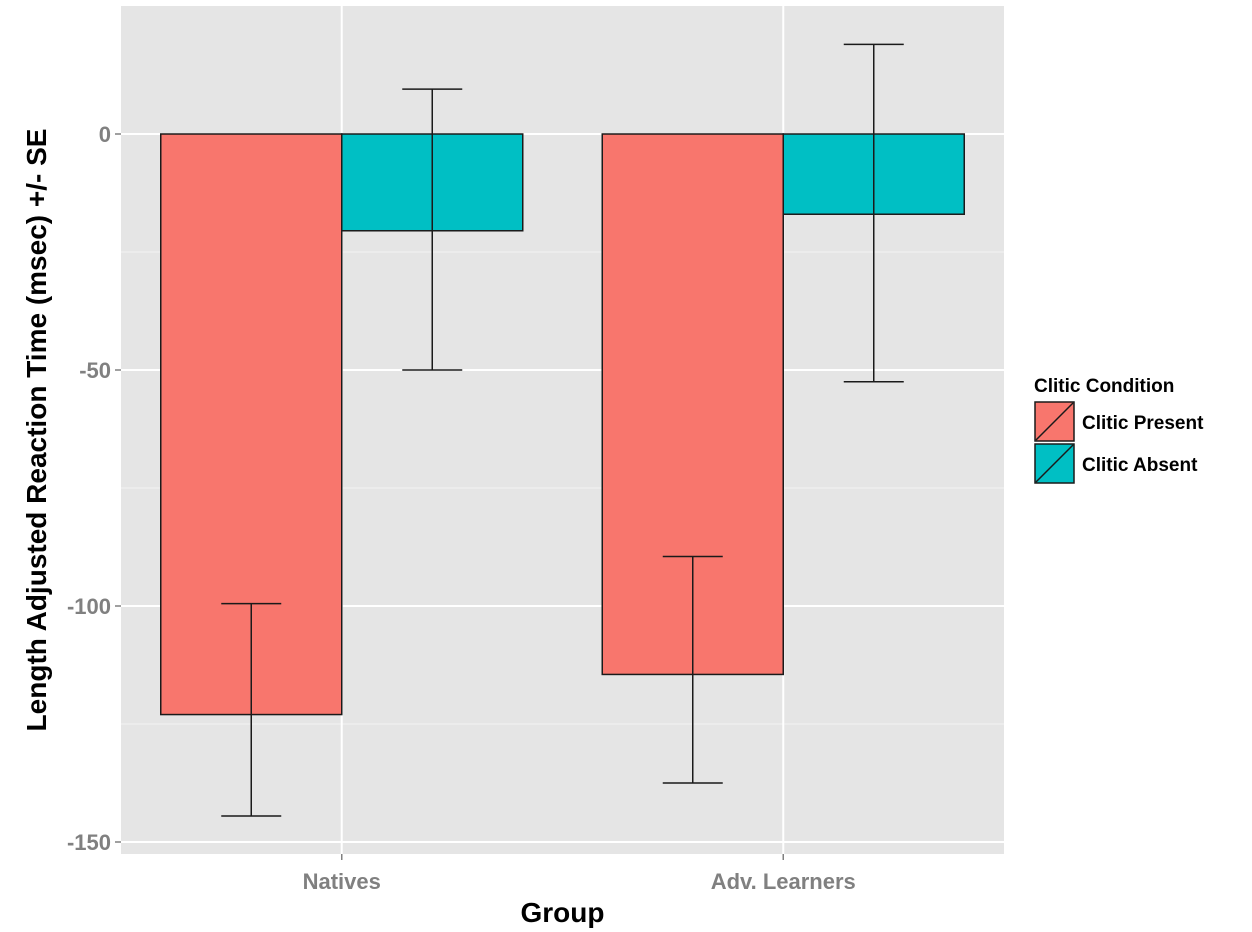  What do you see at coordinates (563, 912) in the screenshot?
I see `x-axis-title: Group` at bounding box center [563, 912].